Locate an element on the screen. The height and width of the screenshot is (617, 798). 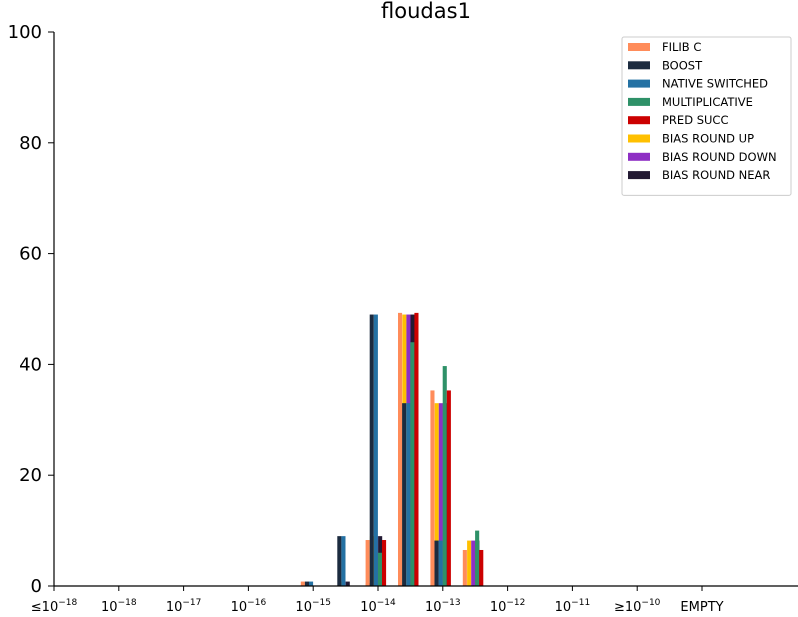
x-tick-label: ≤10−18 is located at coordinates (54, 606).